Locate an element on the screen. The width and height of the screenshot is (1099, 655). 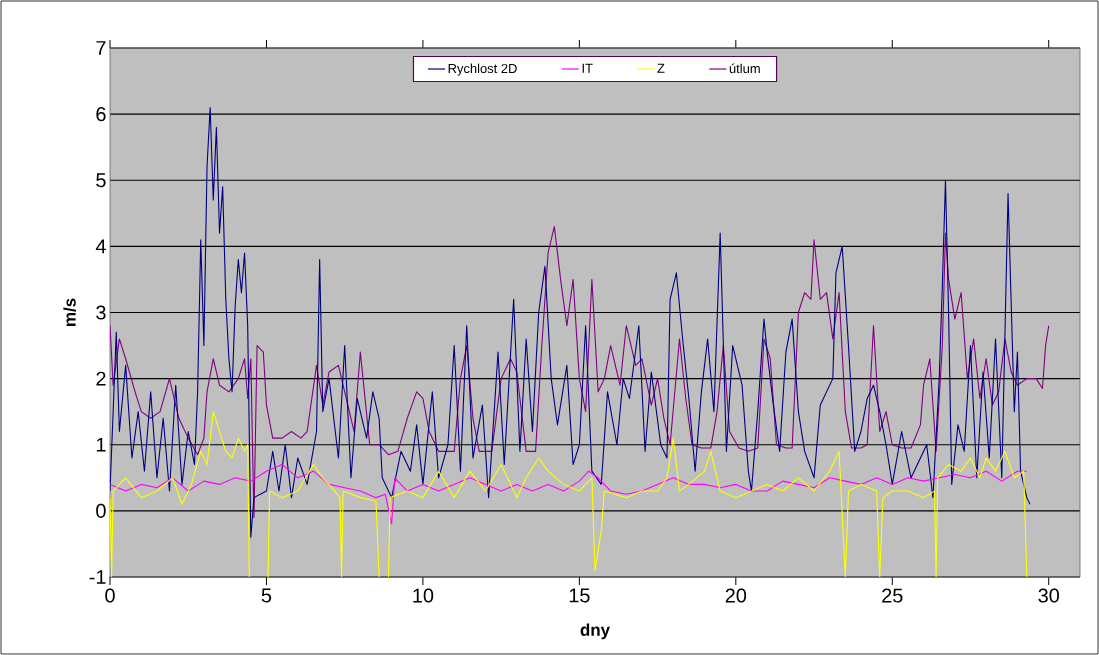
y-tick-label: 6 is located at coordinates (101, 114).